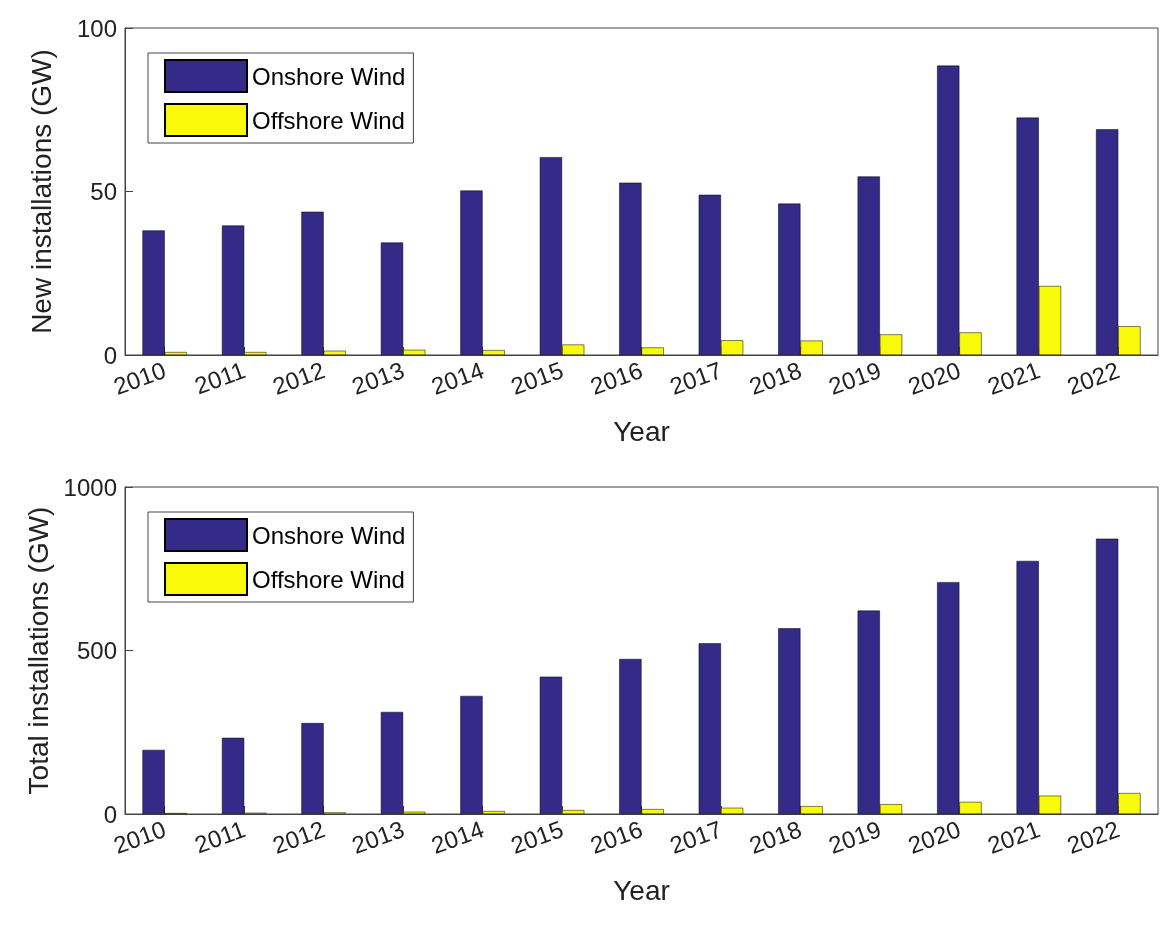 Image resolution: width=1174 pixels, height=935 pixels. What do you see at coordinates (96, 28) in the screenshot?
I see `y-tick-label: 100` at bounding box center [96, 28].